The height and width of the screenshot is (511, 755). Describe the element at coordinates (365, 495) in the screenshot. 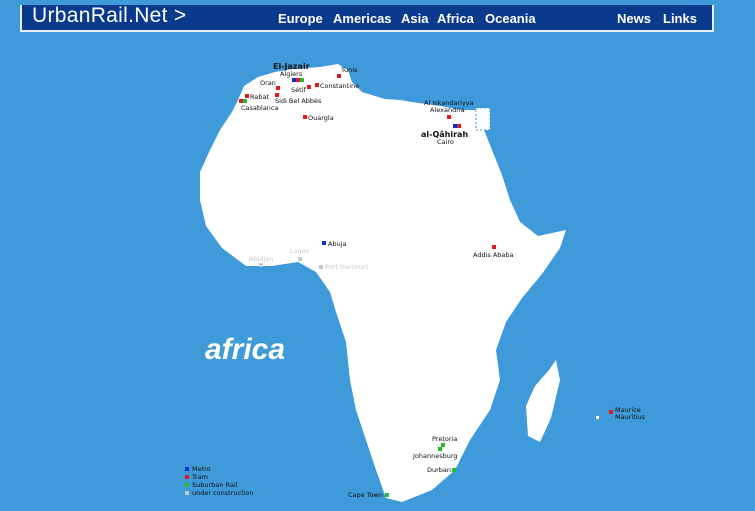

I see `label-cape-town: Cape Town` at that location.